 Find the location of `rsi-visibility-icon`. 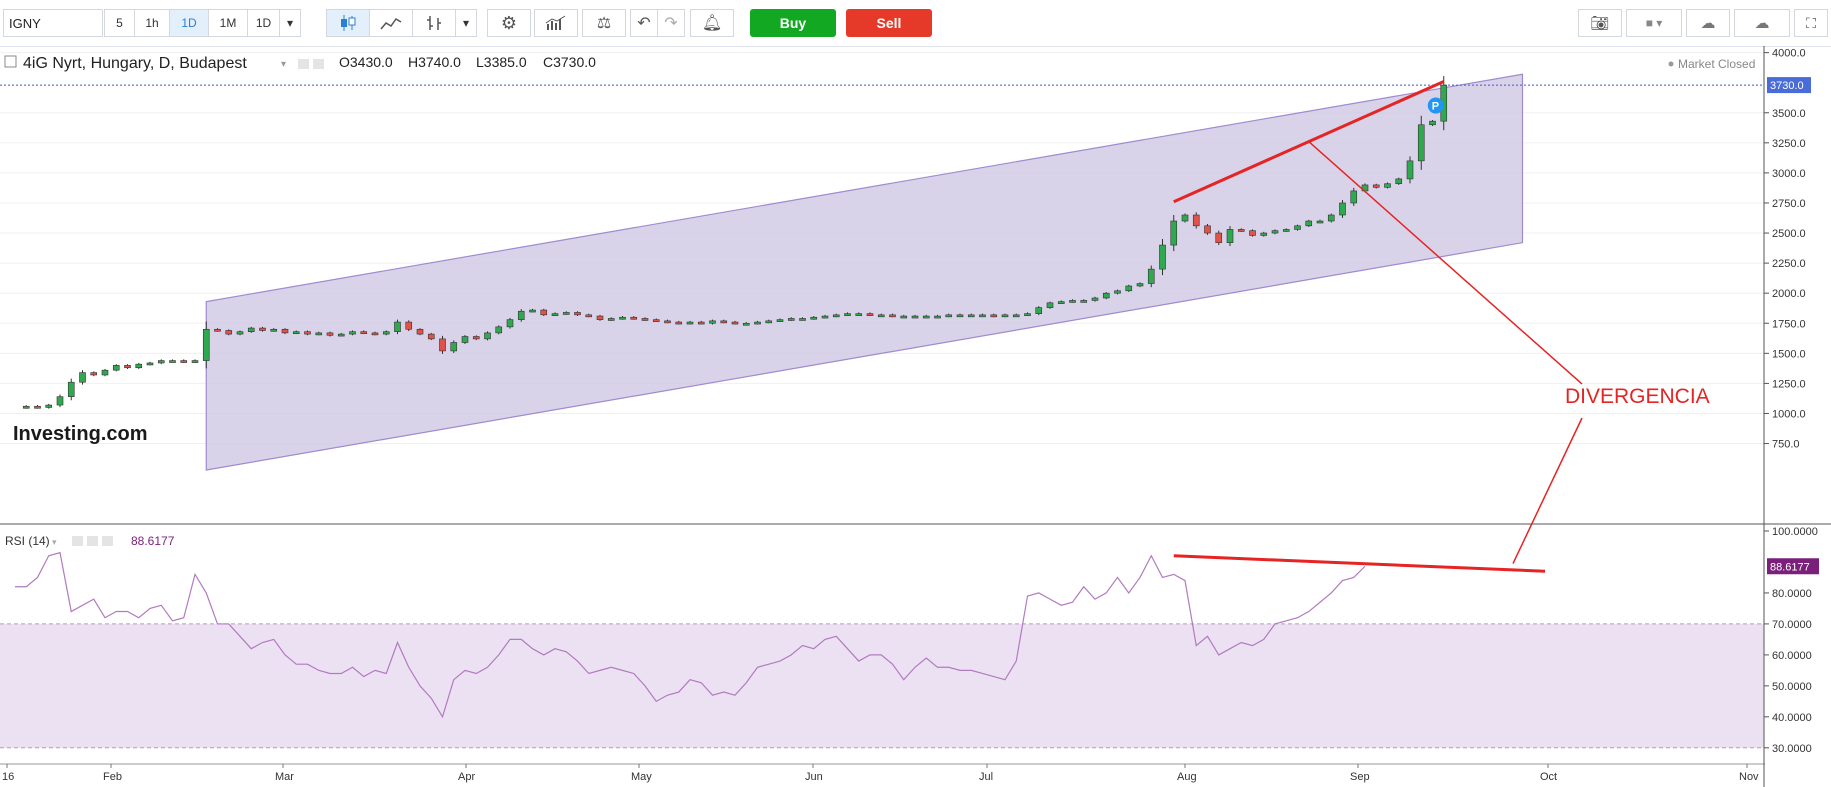

rsi-visibility-icon is located at coordinates (77, 541).